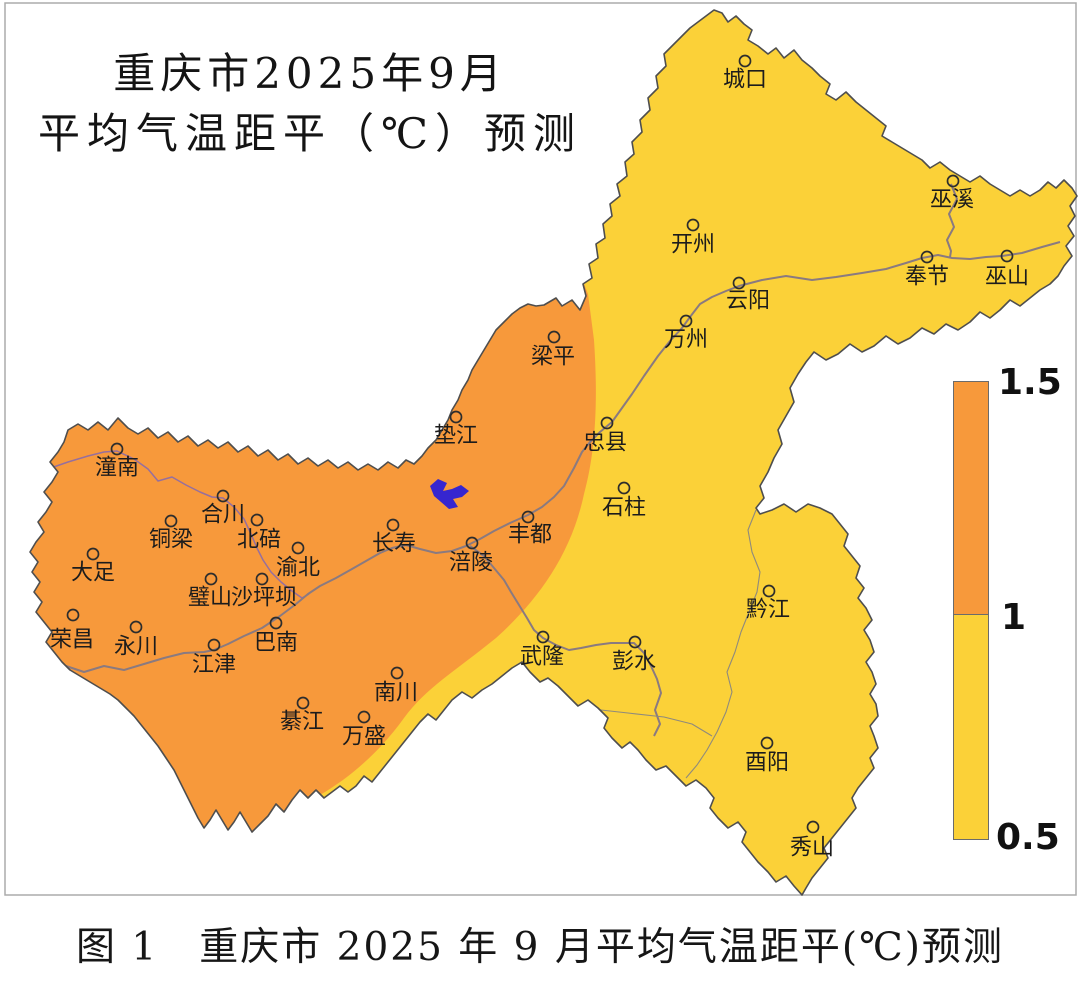  I want to click on city-铜梁: 铜梁, so click(171, 533).